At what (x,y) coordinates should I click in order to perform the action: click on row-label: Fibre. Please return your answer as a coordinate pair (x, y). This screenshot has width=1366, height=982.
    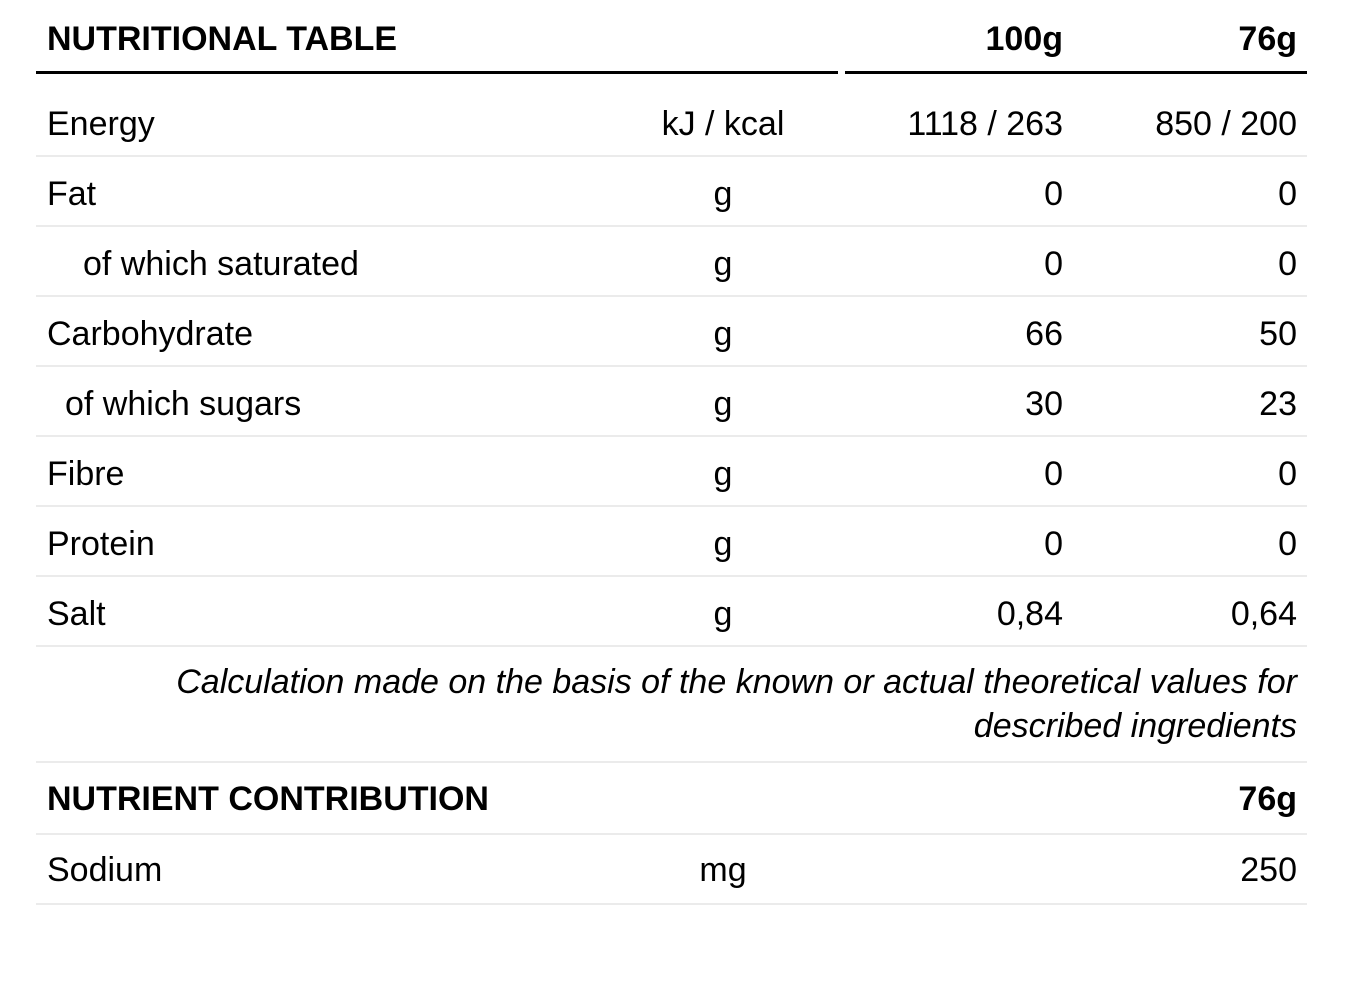
    Looking at the image, I should click on (86, 473).